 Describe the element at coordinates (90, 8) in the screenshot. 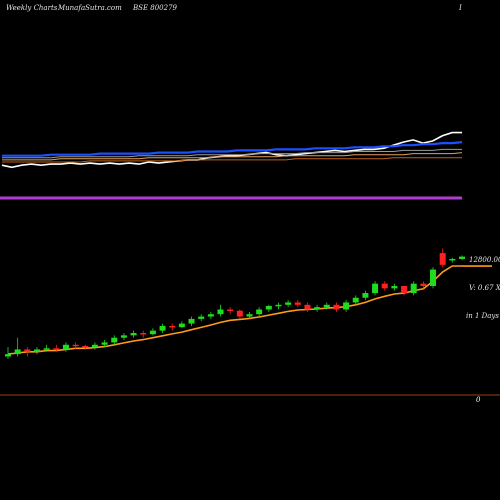

I see `chart-header-site: MunafaSutra.com` at that location.